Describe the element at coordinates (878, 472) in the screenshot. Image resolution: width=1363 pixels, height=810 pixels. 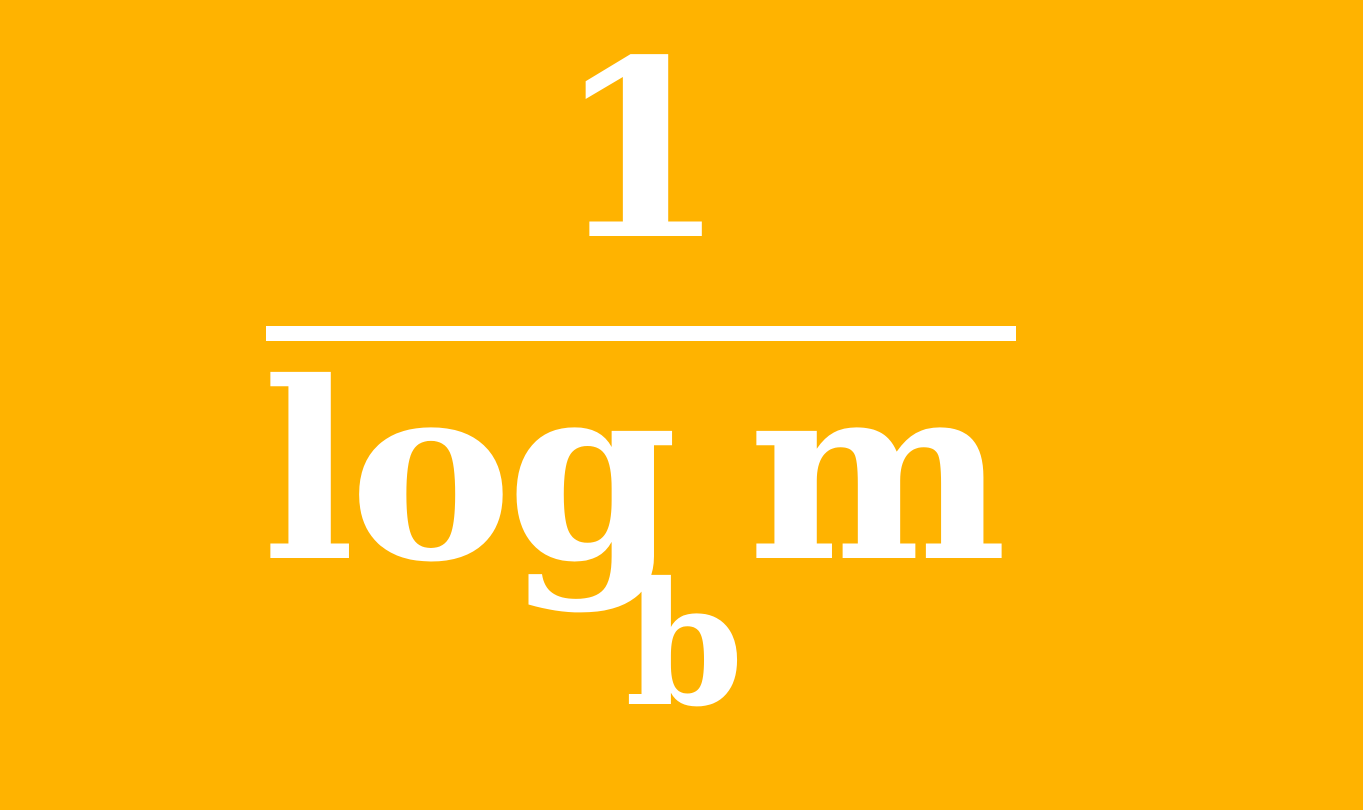
I see `log-argument: m` at that location.